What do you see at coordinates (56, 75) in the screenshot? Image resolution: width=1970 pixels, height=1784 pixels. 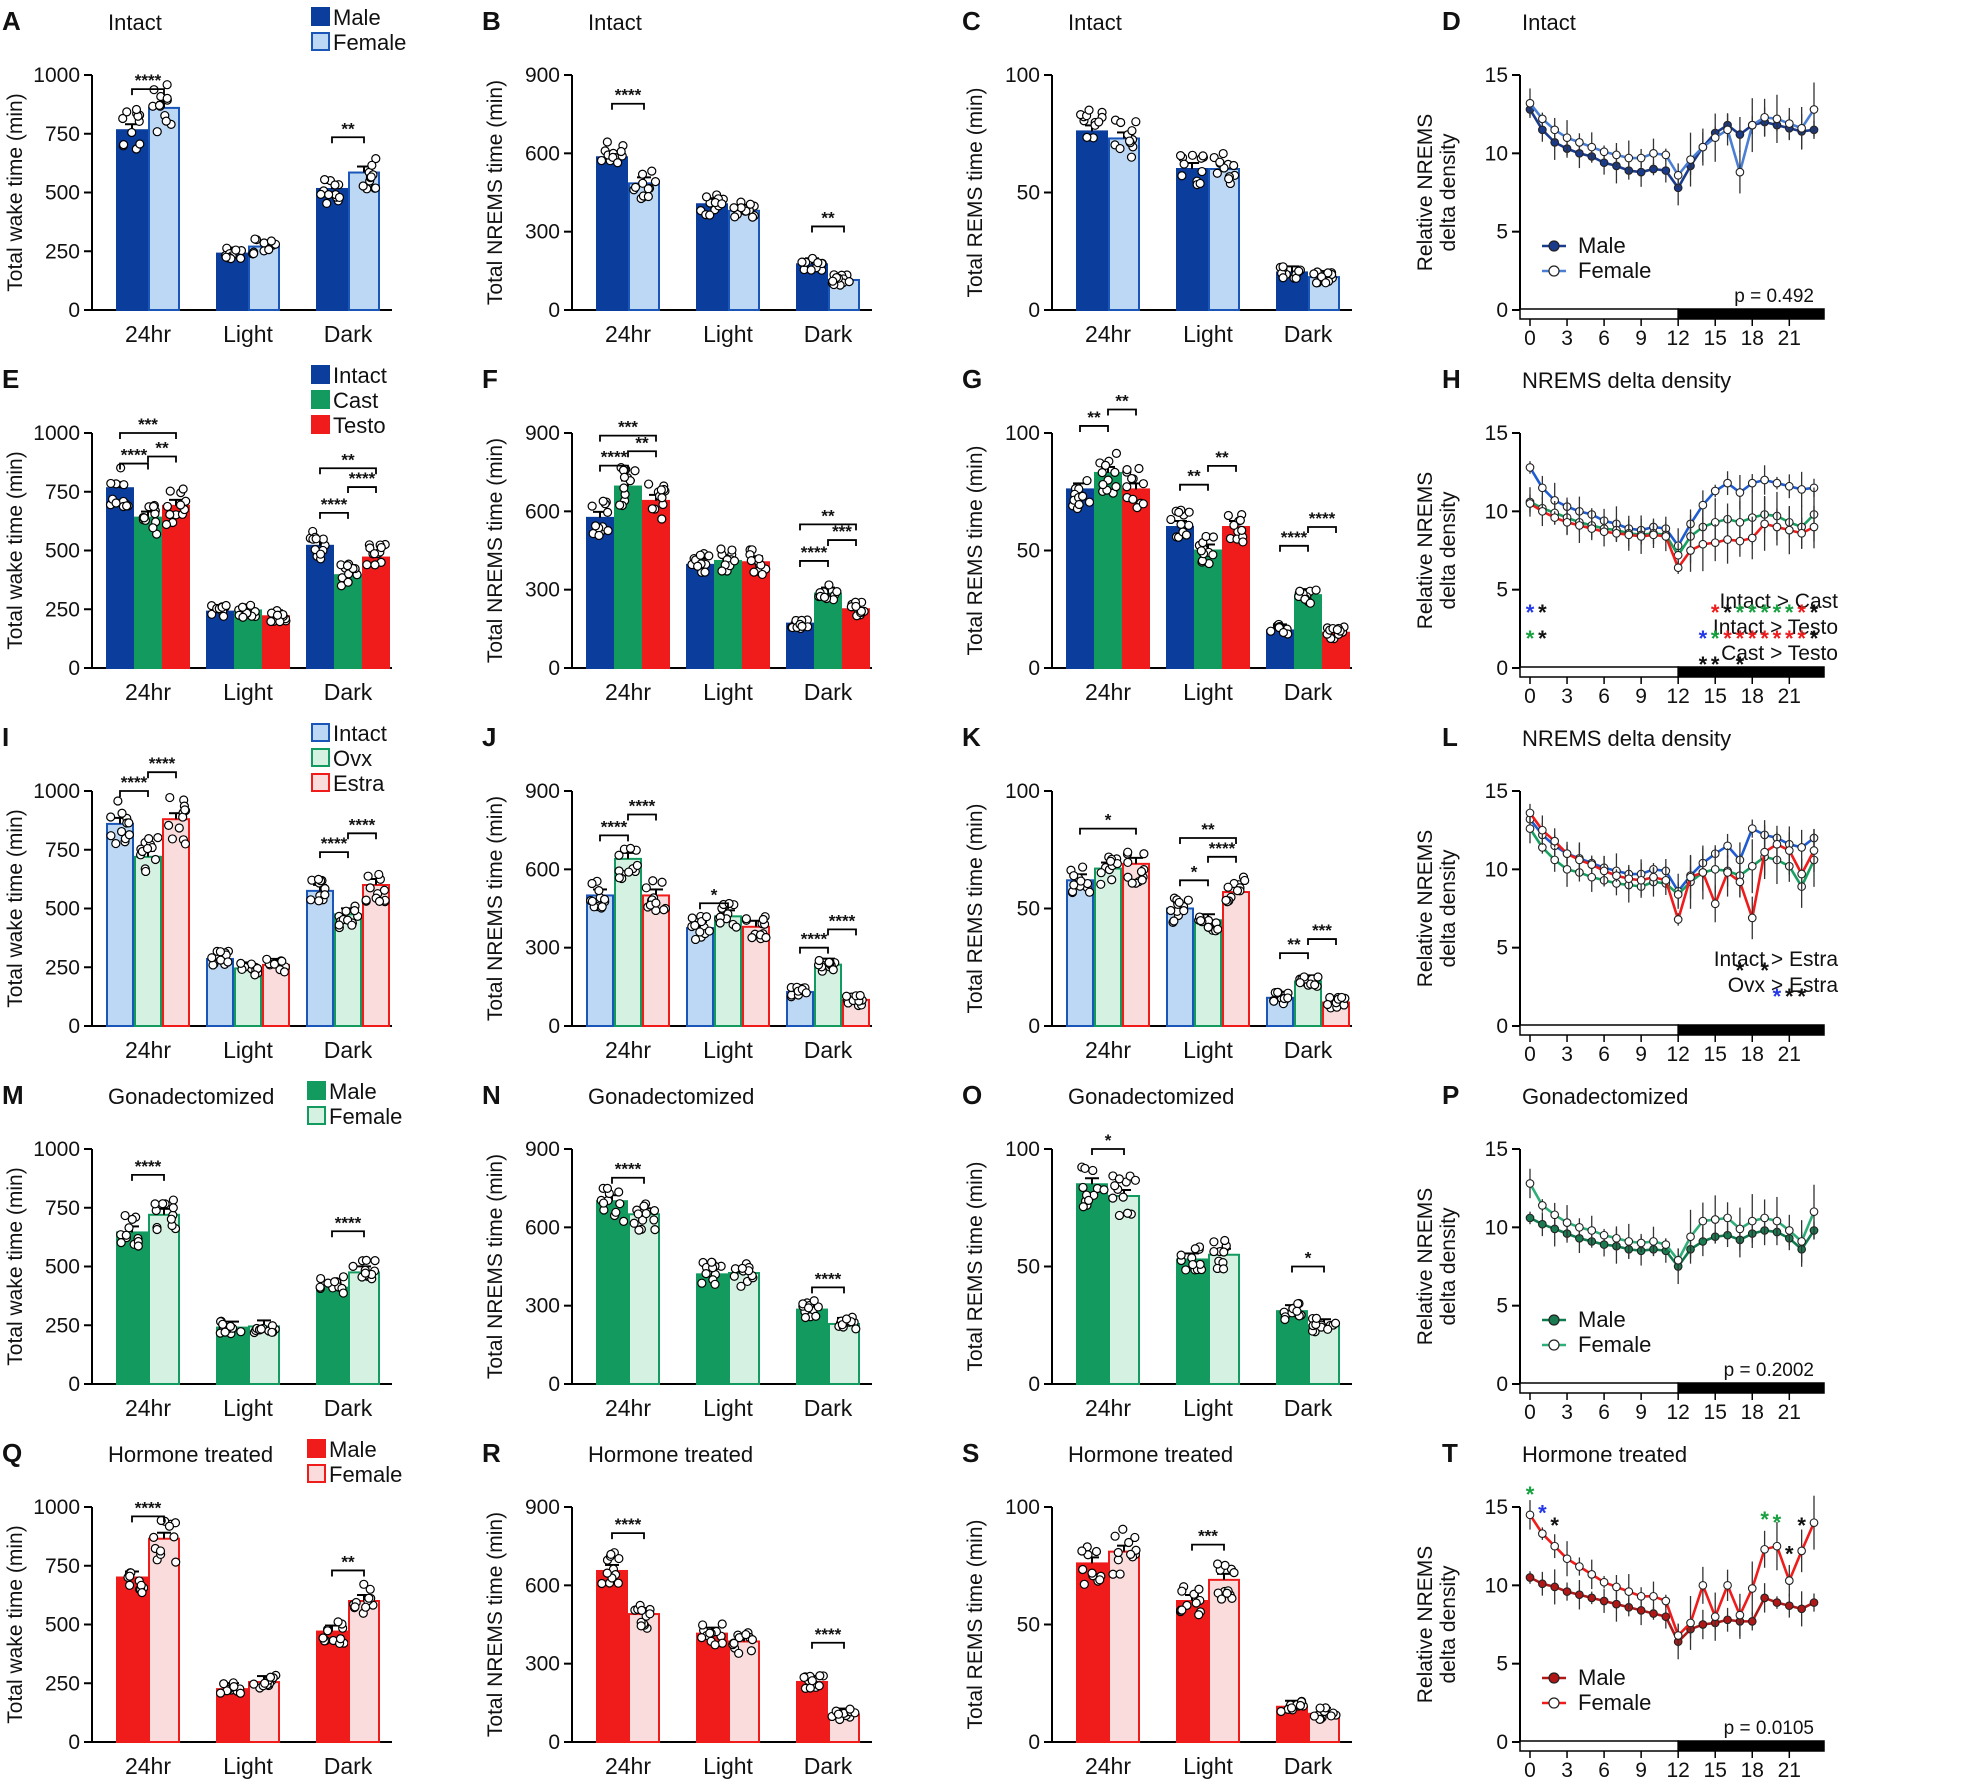 I see `y-tick-label: 1000` at bounding box center [56, 75].